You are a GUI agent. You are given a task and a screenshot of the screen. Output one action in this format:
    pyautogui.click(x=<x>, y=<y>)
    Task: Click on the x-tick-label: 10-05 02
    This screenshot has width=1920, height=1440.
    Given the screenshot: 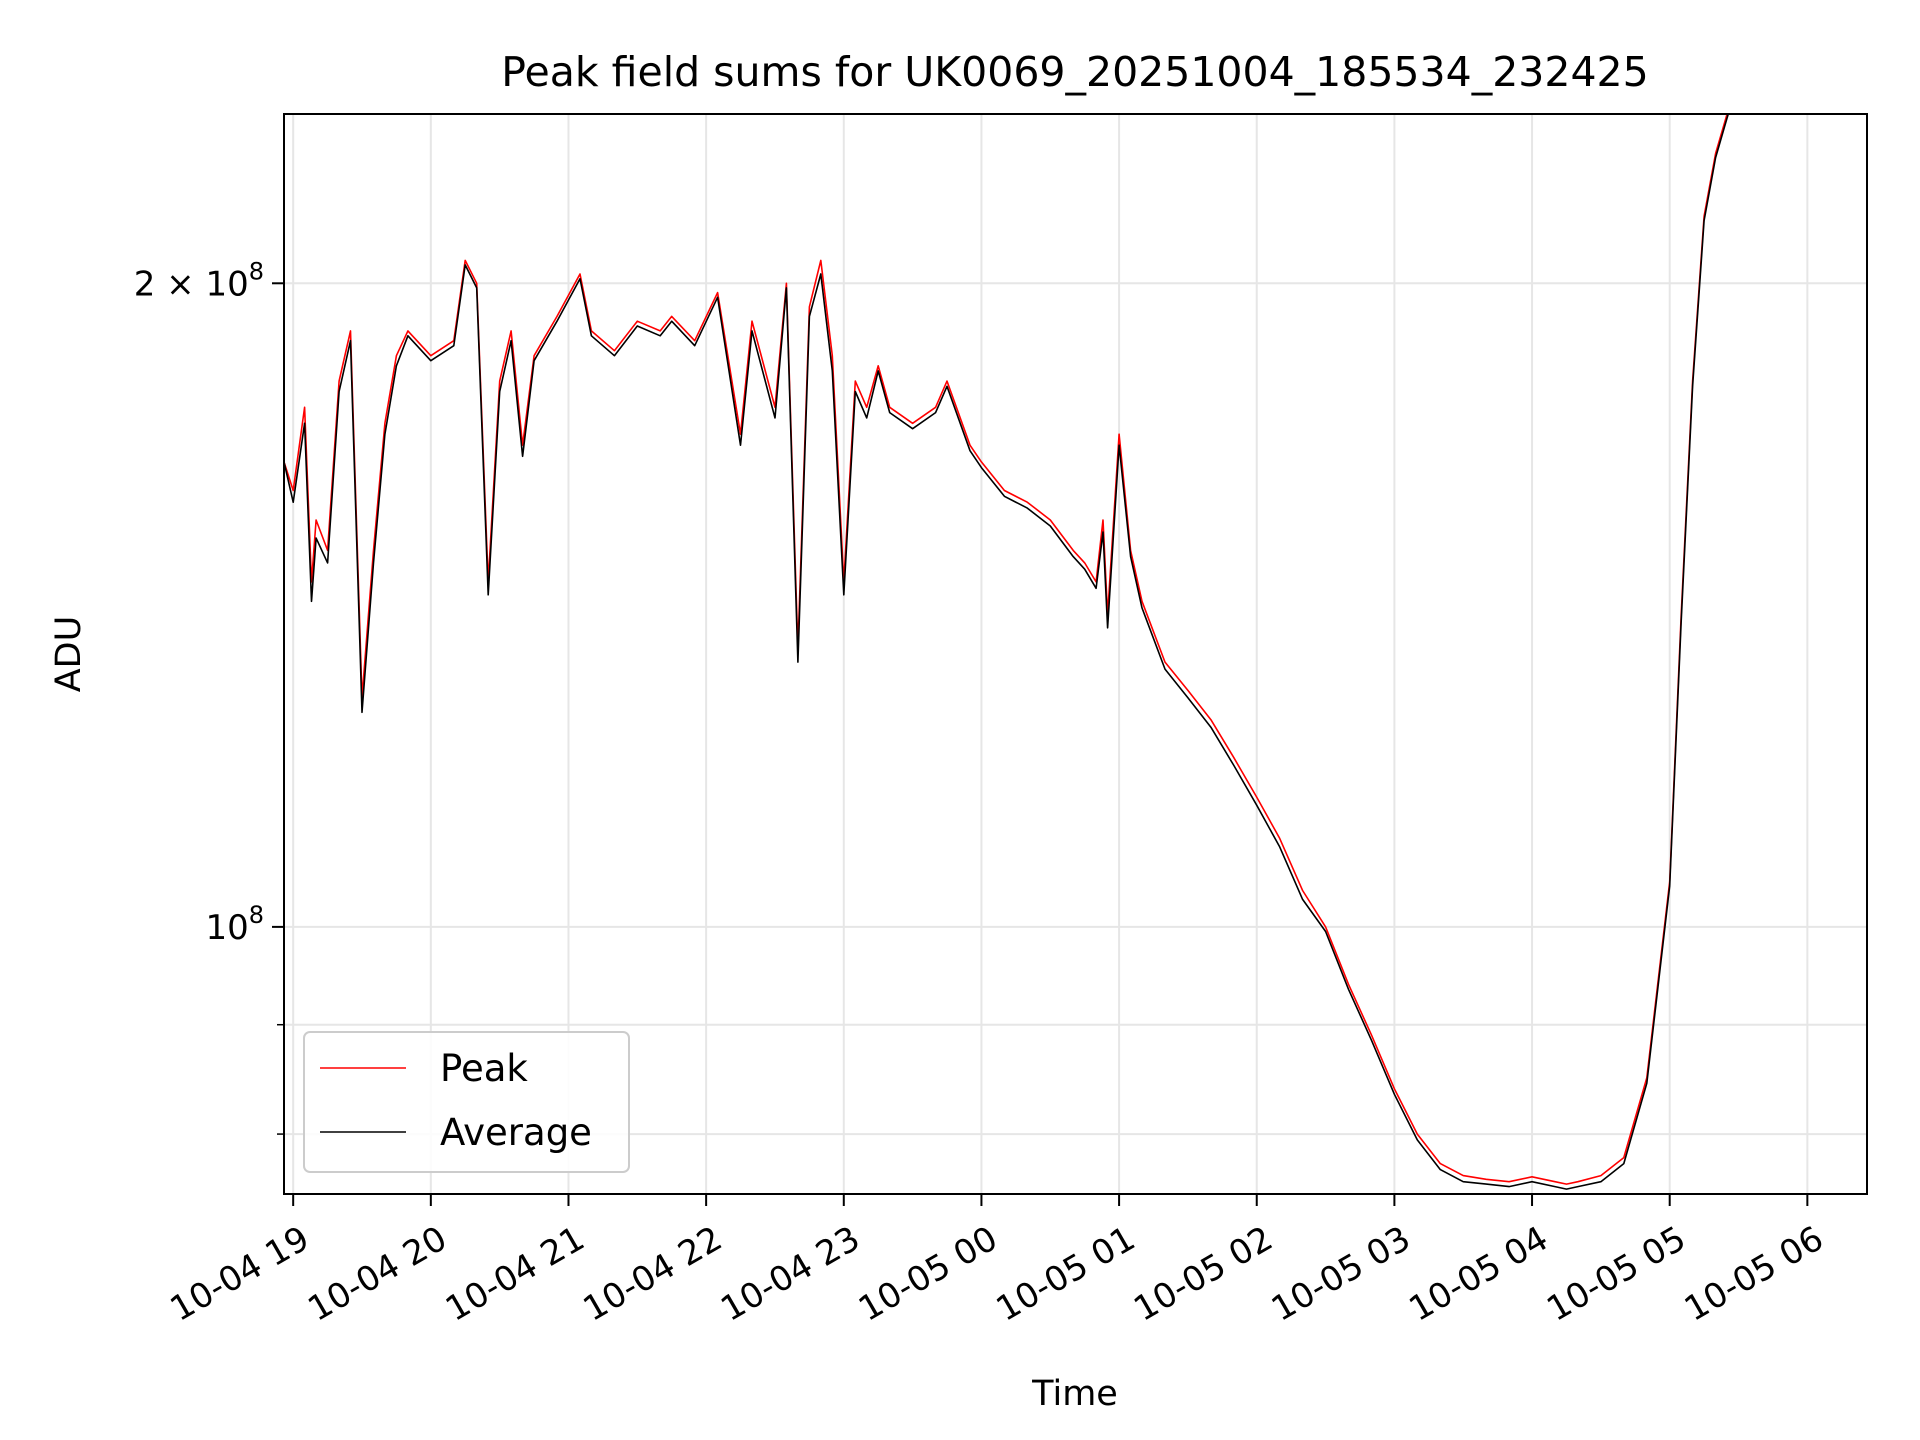 What is the action you would take?
    pyautogui.click(x=1203, y=1274)
    